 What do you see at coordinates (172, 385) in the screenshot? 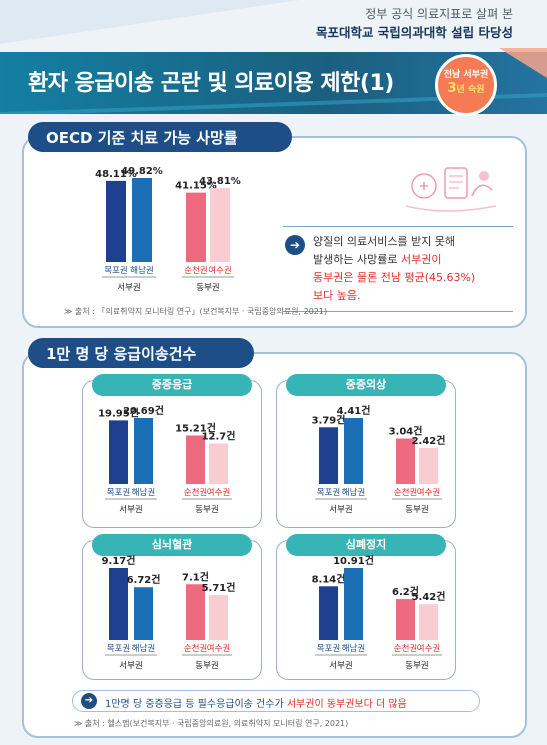
I see `chart-title-severe-emergency: 중증응급` at bounding box center [172, 385].